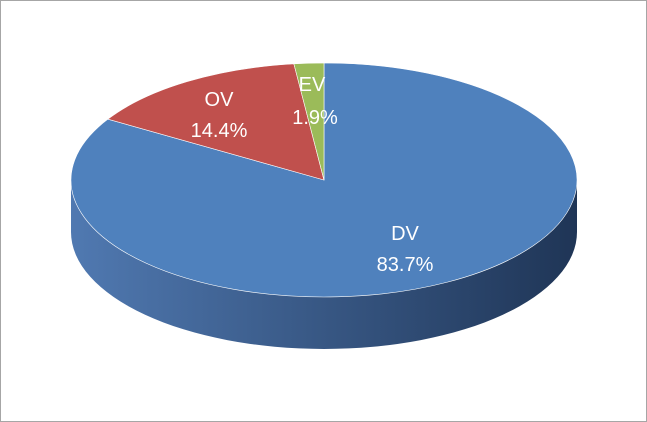 This screenshot has height=422, width=647. I want to click on slice-percent-ev: 1.9%, so click(315, 118).